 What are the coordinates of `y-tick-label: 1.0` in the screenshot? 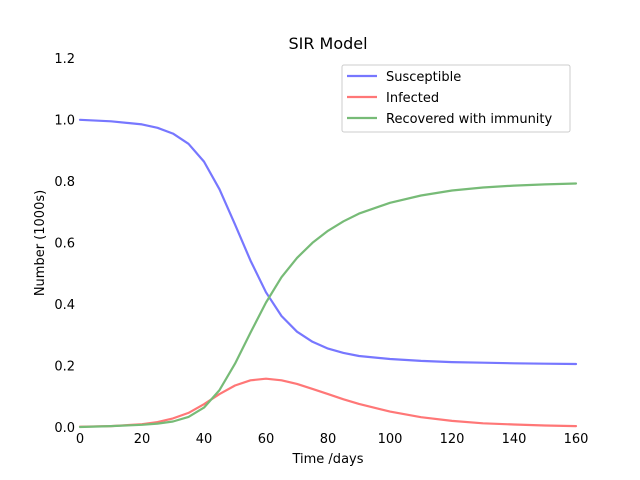 It's located at (64, 121).